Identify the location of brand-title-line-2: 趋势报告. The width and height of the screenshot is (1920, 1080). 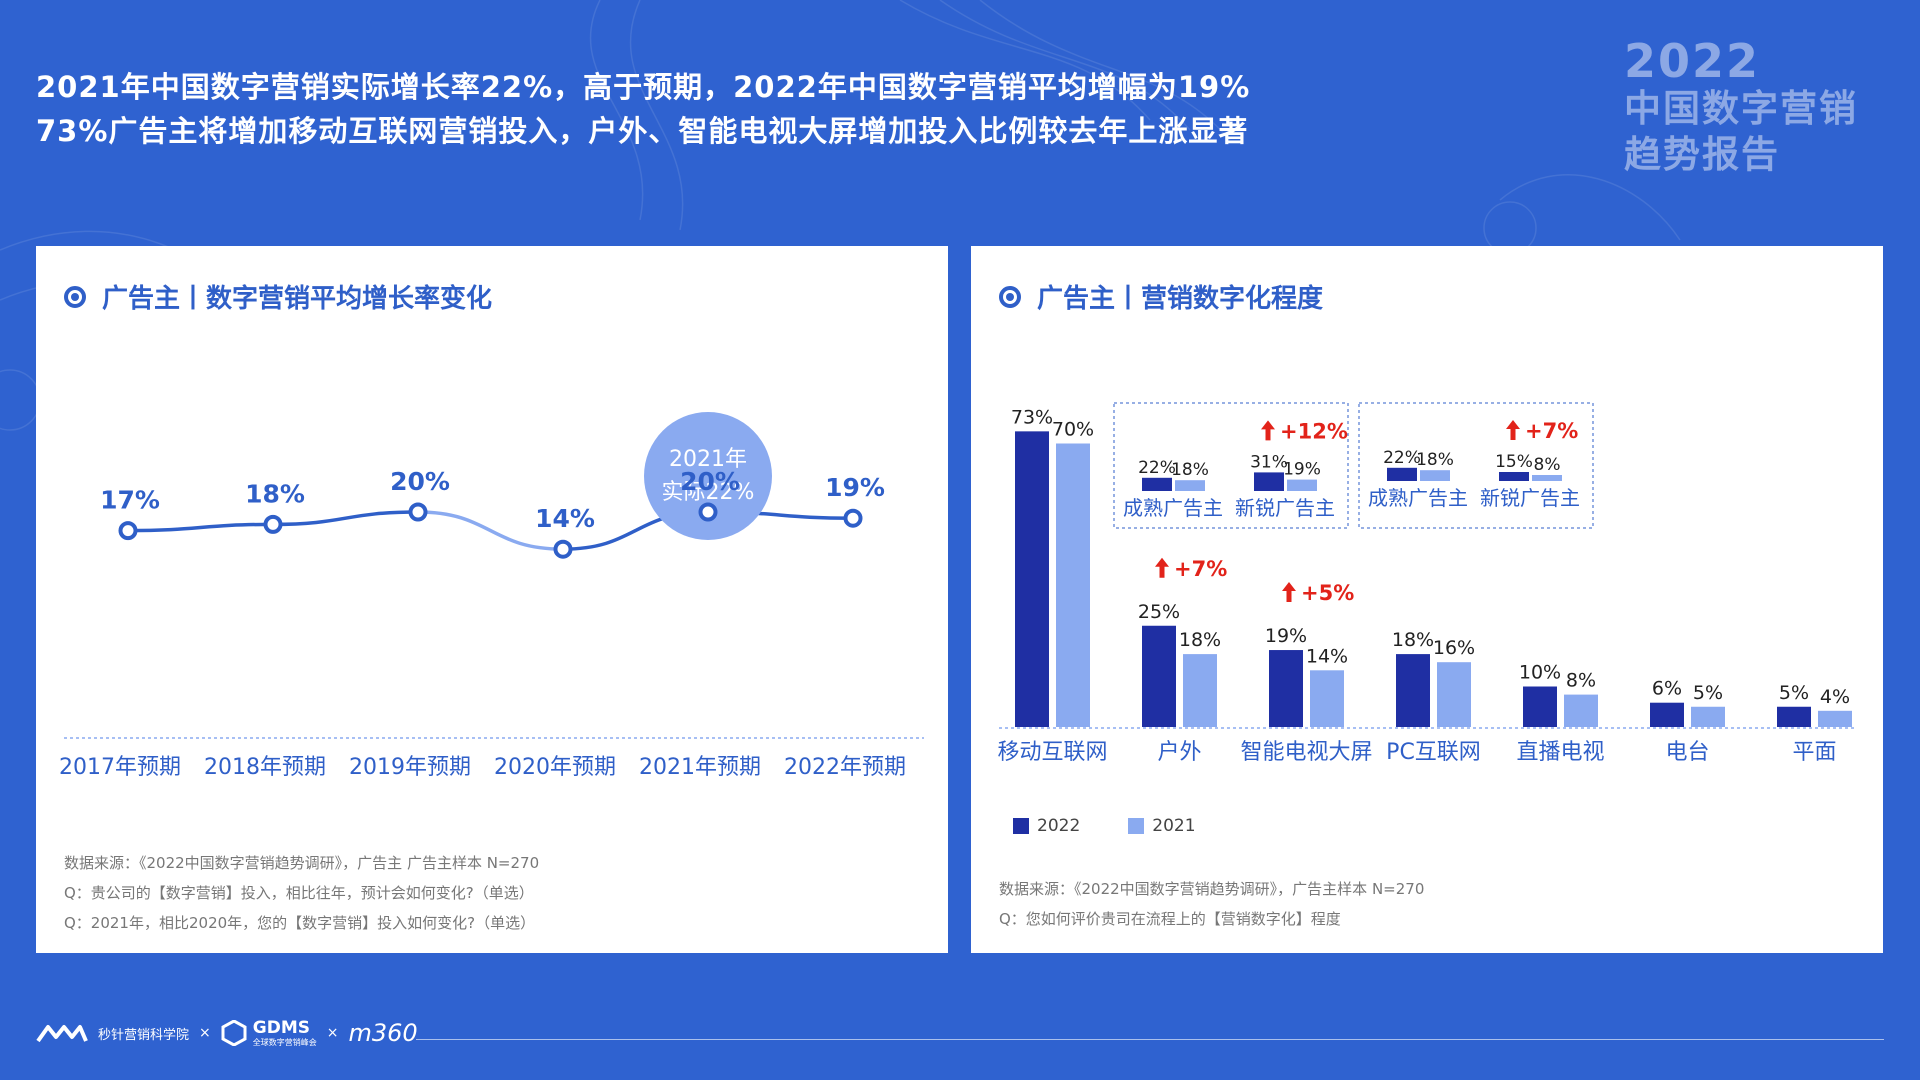
(1754, 155).